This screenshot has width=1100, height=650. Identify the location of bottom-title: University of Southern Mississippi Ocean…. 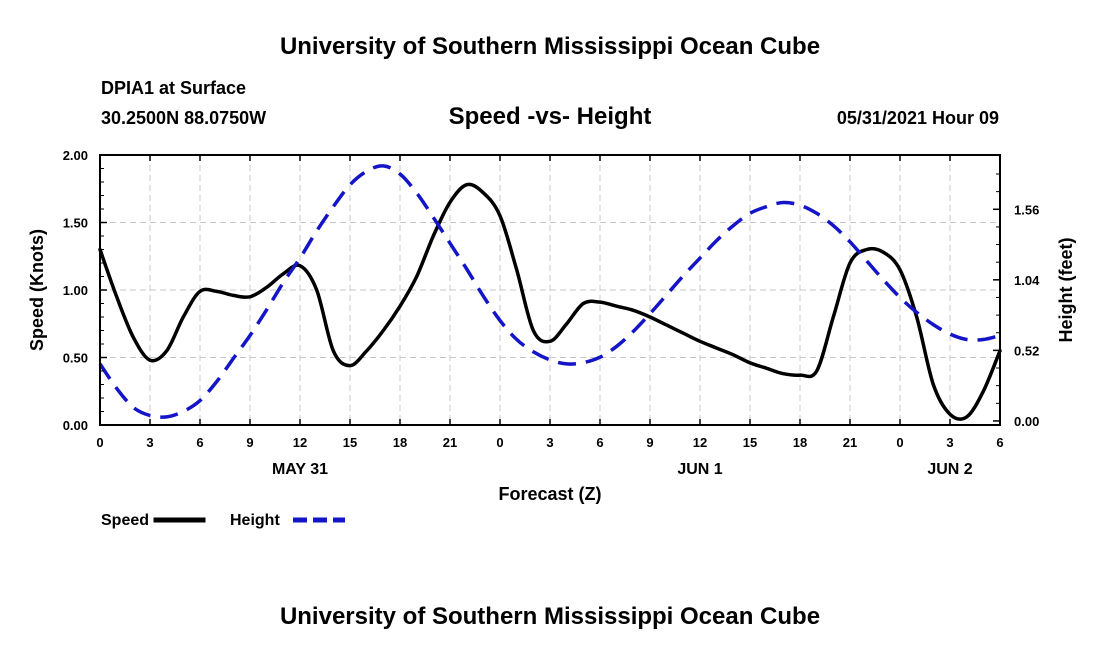
(550, 616).